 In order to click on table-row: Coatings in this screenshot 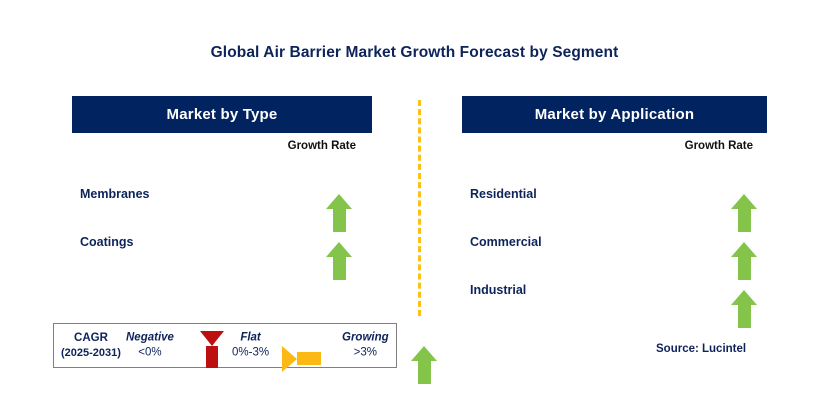, I will do `click(222, 249)`.